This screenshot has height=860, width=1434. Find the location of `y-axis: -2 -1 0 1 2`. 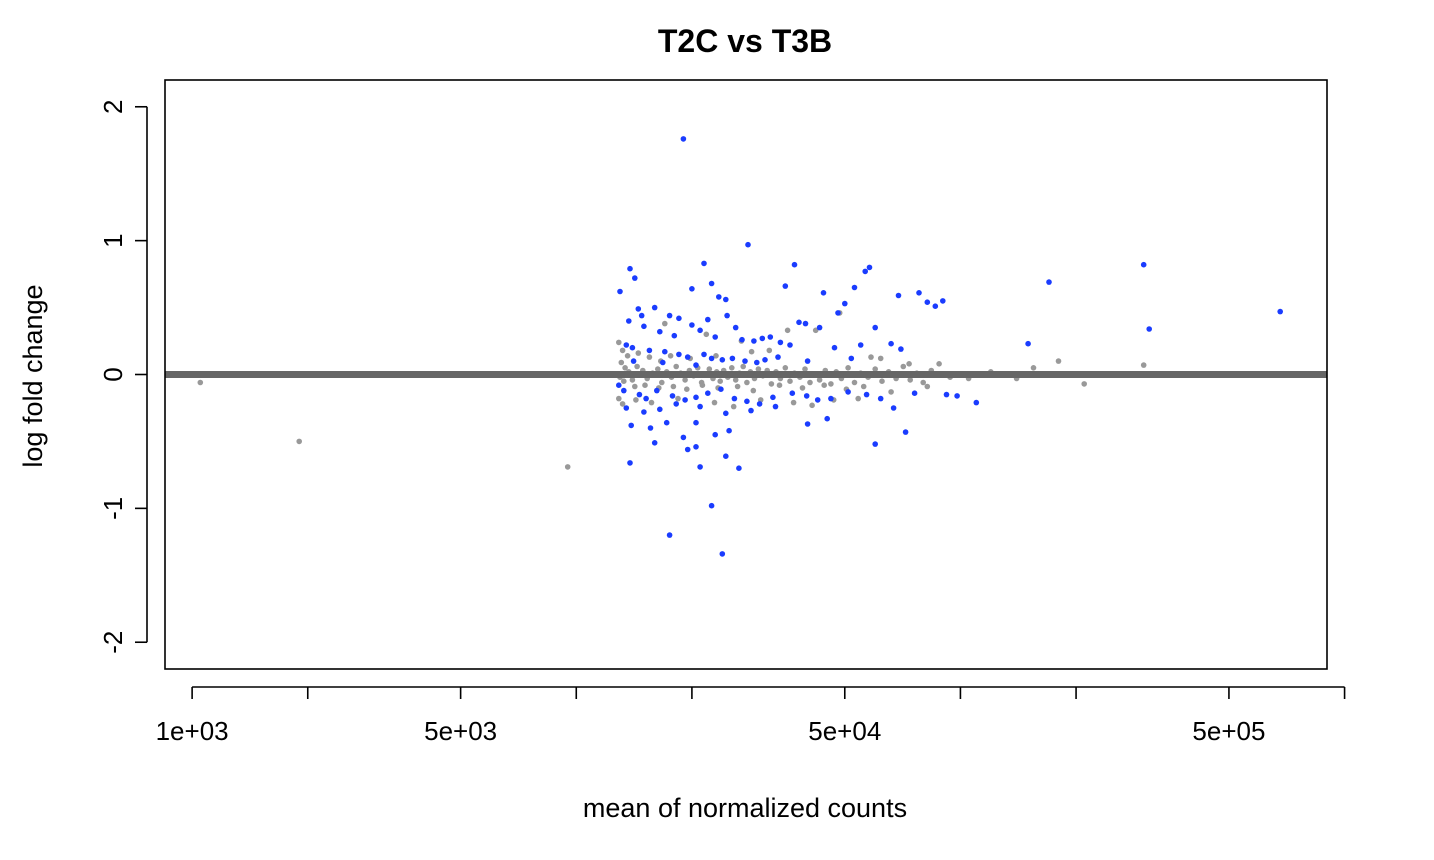

y-axis: -2 -1 0 1 2 is located at coordinates (123, 377).